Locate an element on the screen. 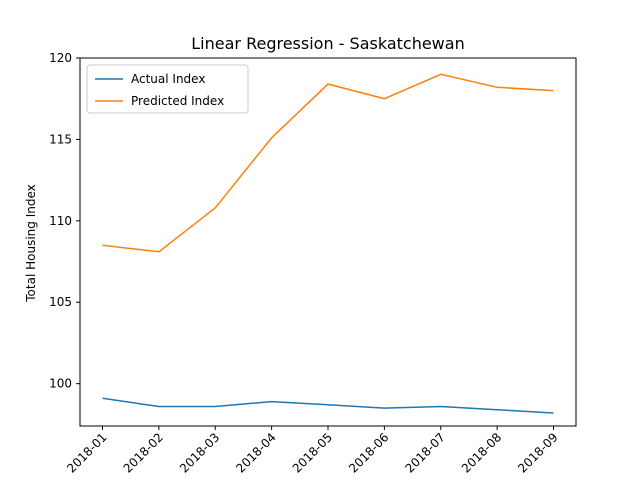  legend-label-1: Predicted Index is located at coordinates (177, 101).